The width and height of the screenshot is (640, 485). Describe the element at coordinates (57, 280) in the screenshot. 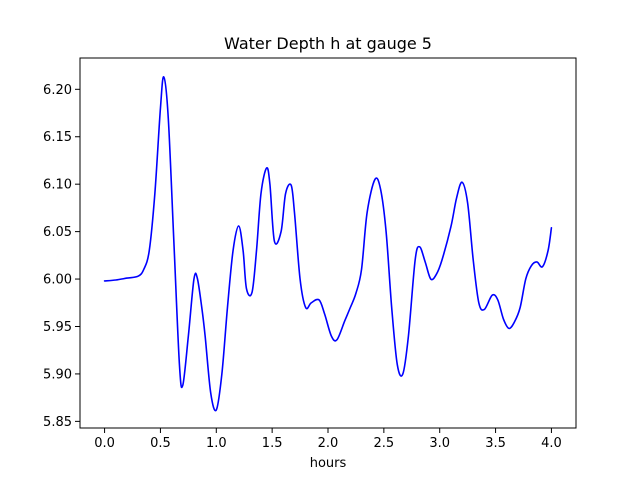

I see `y-tick-label: 6.00` at that location.